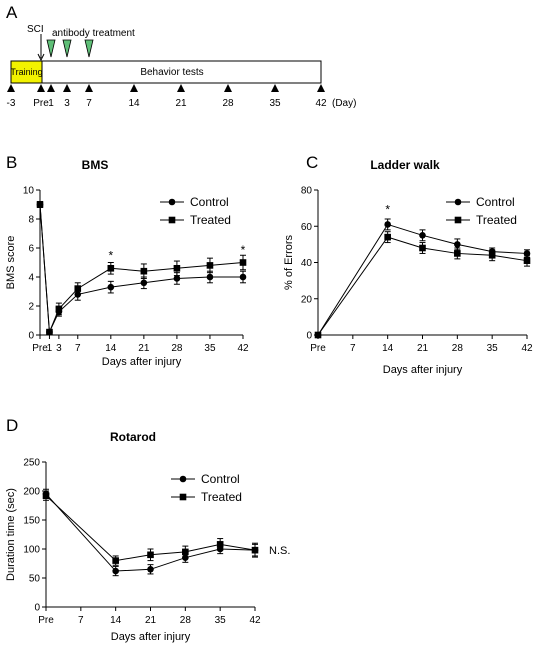 The height and width of the screenshot is (650, 550). I want to click on y-tick-label: 60, so click(307, 227).